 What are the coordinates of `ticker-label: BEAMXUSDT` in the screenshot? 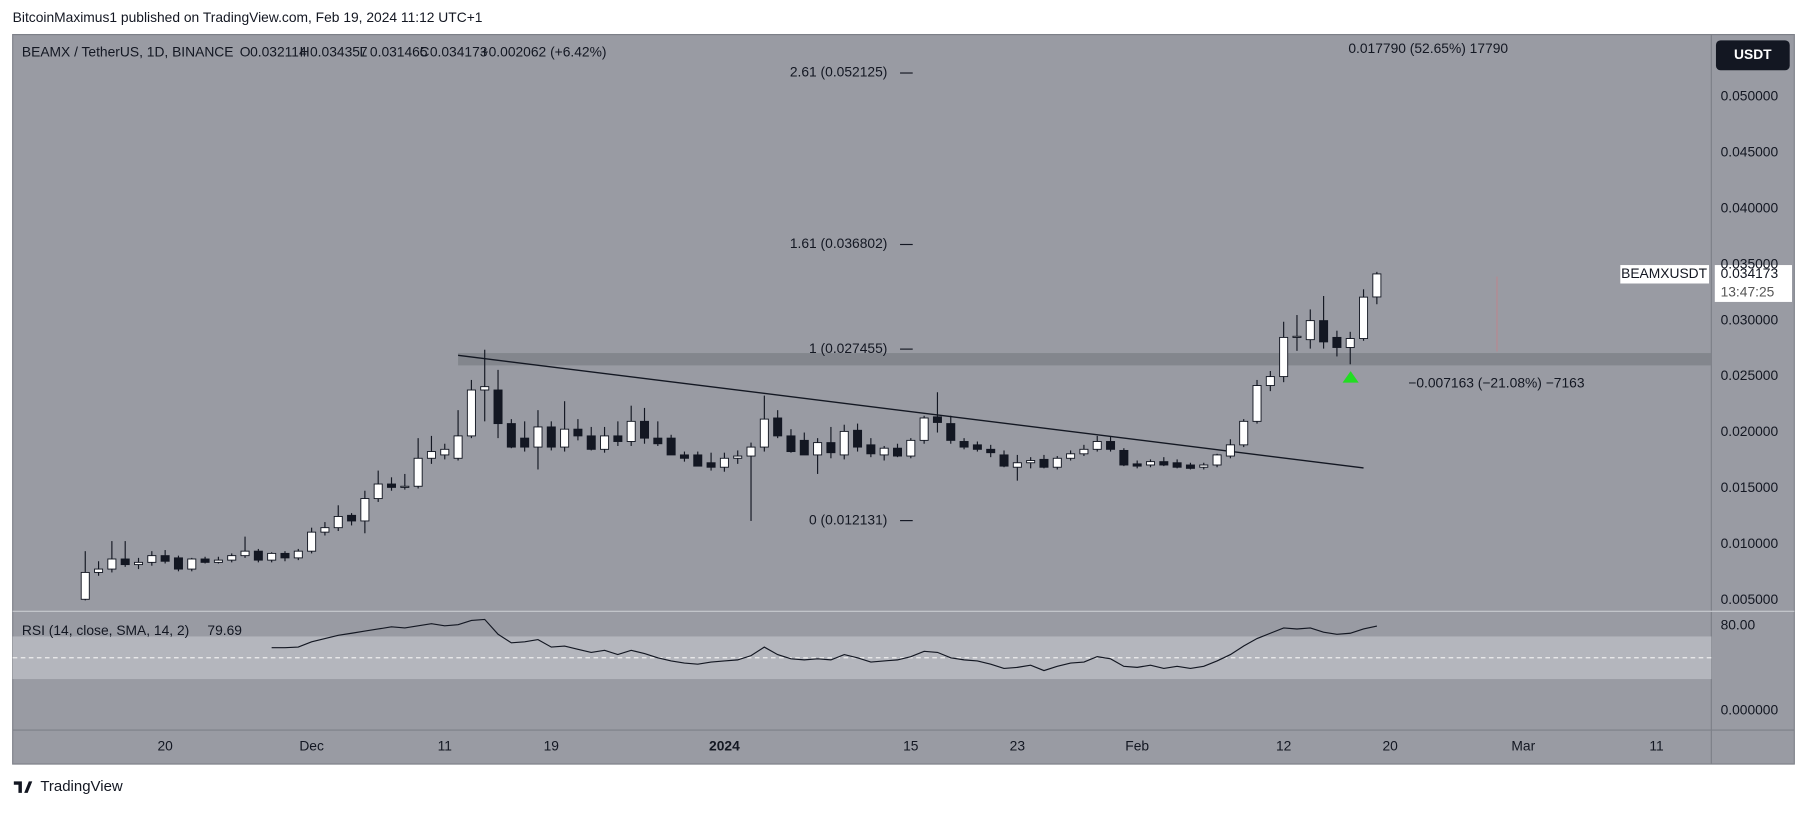 It's located at (1664, 273).